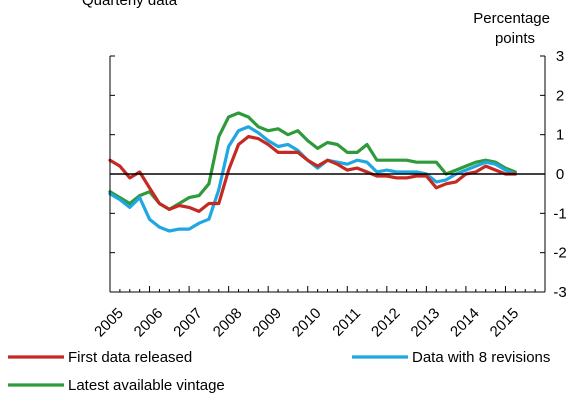  What do you see at coordinates (515, 38) in the screenshot?
I see `y-axis-label-line2: points` at bounding box center [515, 38].